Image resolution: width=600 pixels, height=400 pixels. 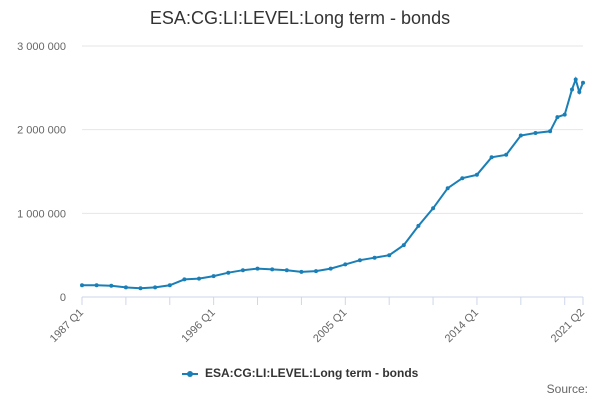 What do you see at coordinates (41, 131) in the screenshot?
I see `y-tick-label: 2 000 000` at bounding box center [41, 131].